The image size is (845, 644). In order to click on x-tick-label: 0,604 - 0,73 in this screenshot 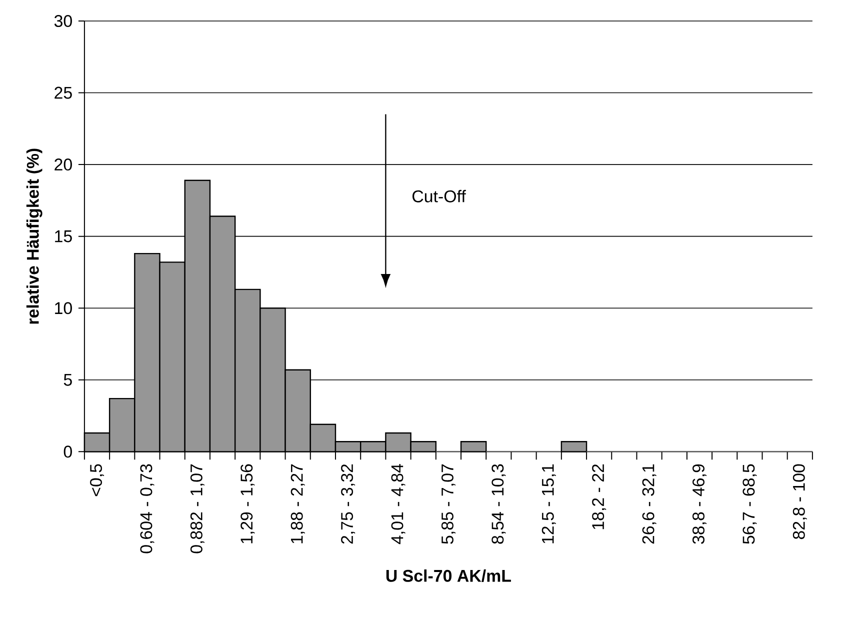, I will do `click(147, 509)`.